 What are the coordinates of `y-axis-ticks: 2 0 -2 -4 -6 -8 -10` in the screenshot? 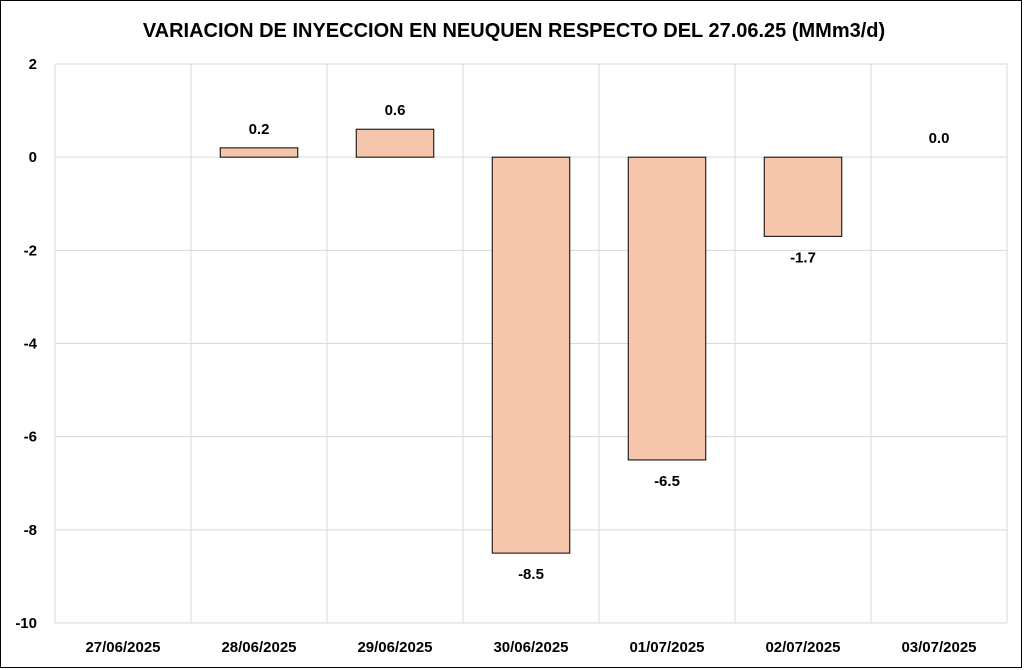 It's located at (26, 344).